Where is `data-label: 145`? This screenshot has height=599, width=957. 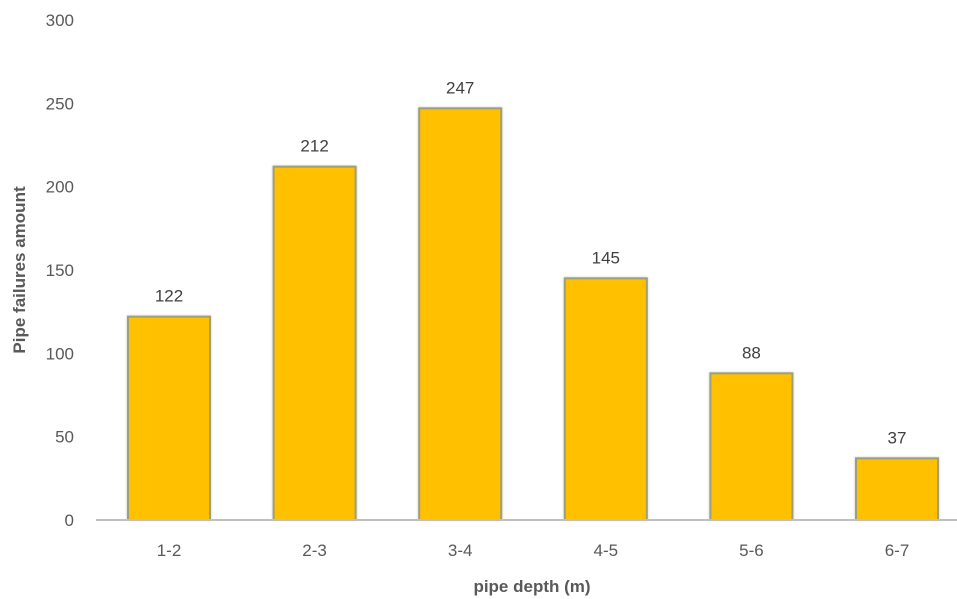
data-label: 145 is located at coordinates (606, 257).